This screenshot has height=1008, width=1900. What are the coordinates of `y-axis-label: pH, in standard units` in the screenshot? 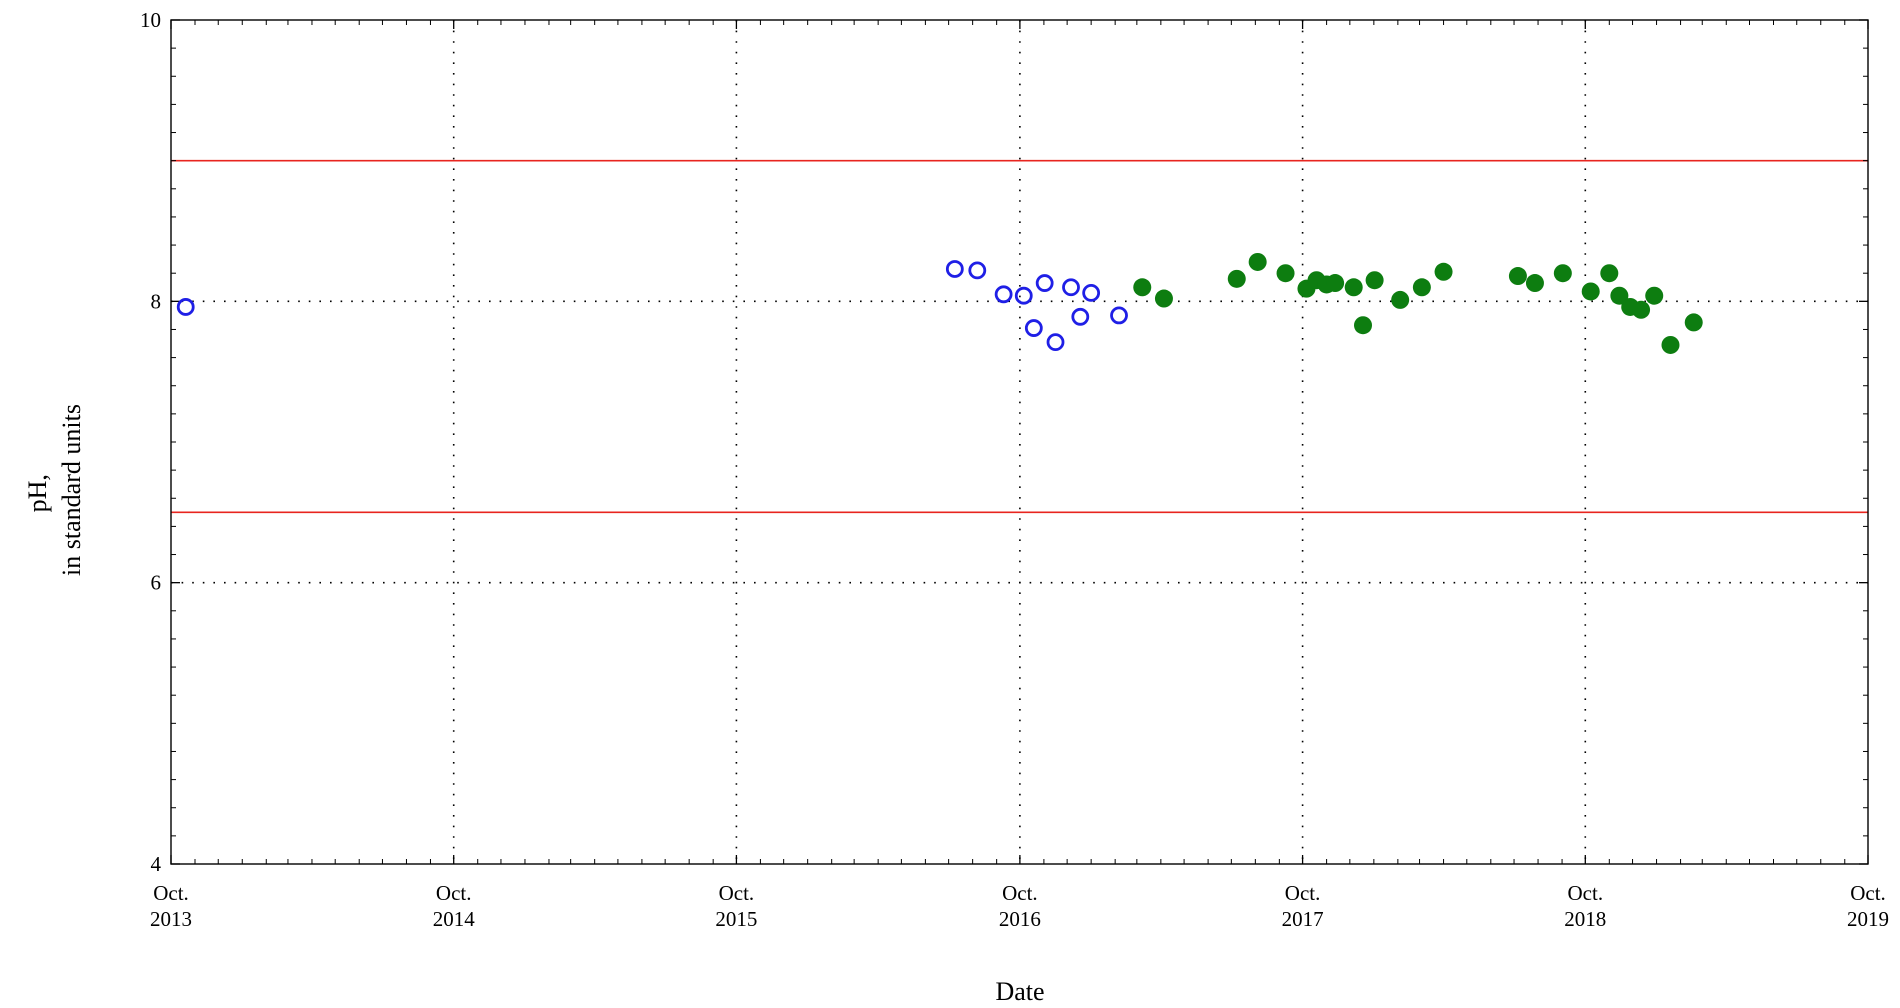 It's located at (54, 490).